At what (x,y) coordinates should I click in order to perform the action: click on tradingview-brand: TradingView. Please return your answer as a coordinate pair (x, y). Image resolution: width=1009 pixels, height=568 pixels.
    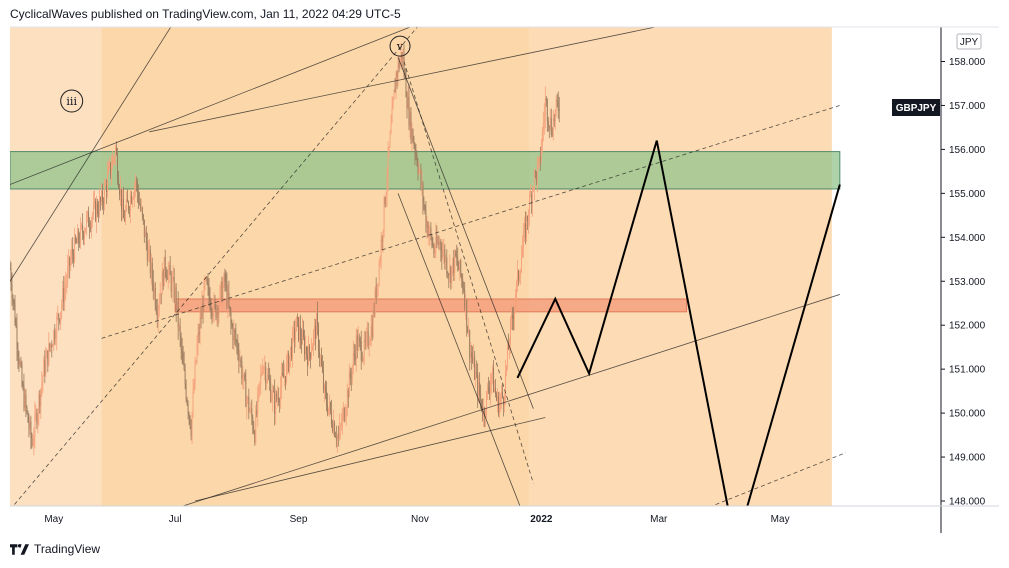
    Looking at the image, I should click on (67, 549).